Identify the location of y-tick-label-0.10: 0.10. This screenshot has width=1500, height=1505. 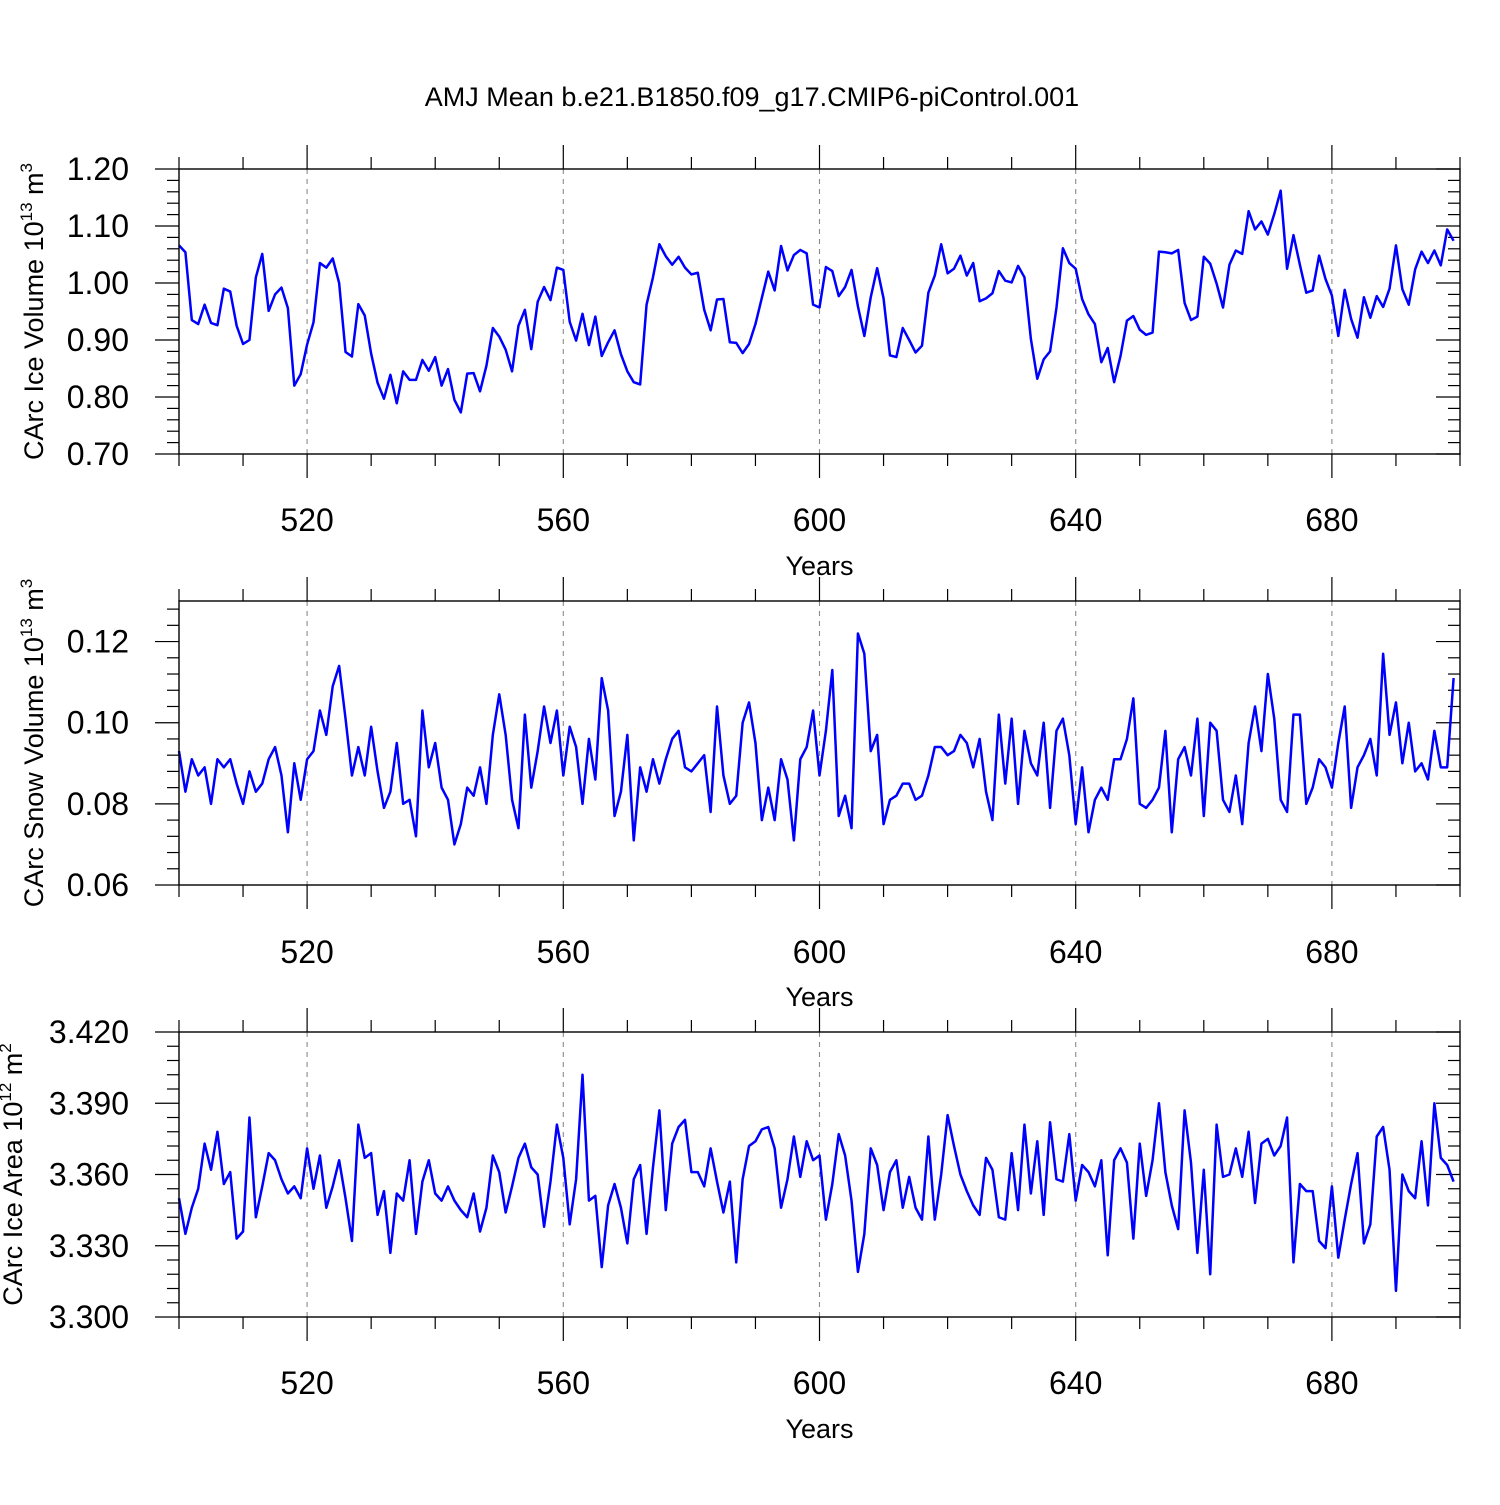
(98, 723).